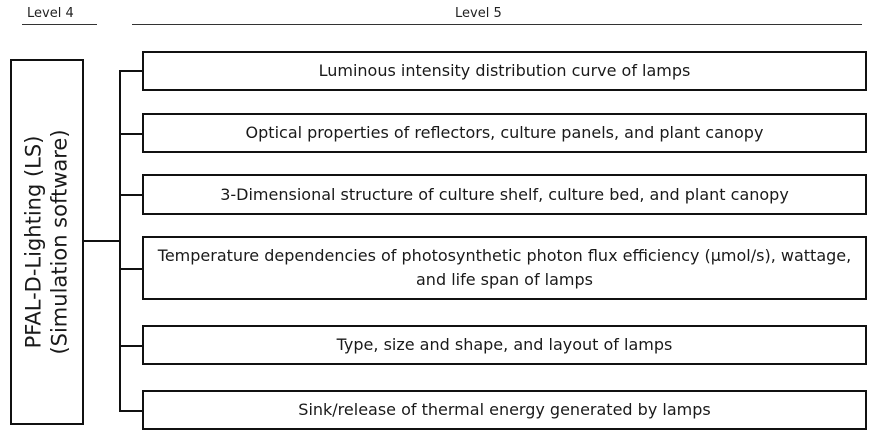 Image resolution: width=873 pixels, height=432 pixels. What do you see at coordinates (50, 13) in the screenshot?
I see `level-4-header: Level 4` at bounding box center [50, 13].